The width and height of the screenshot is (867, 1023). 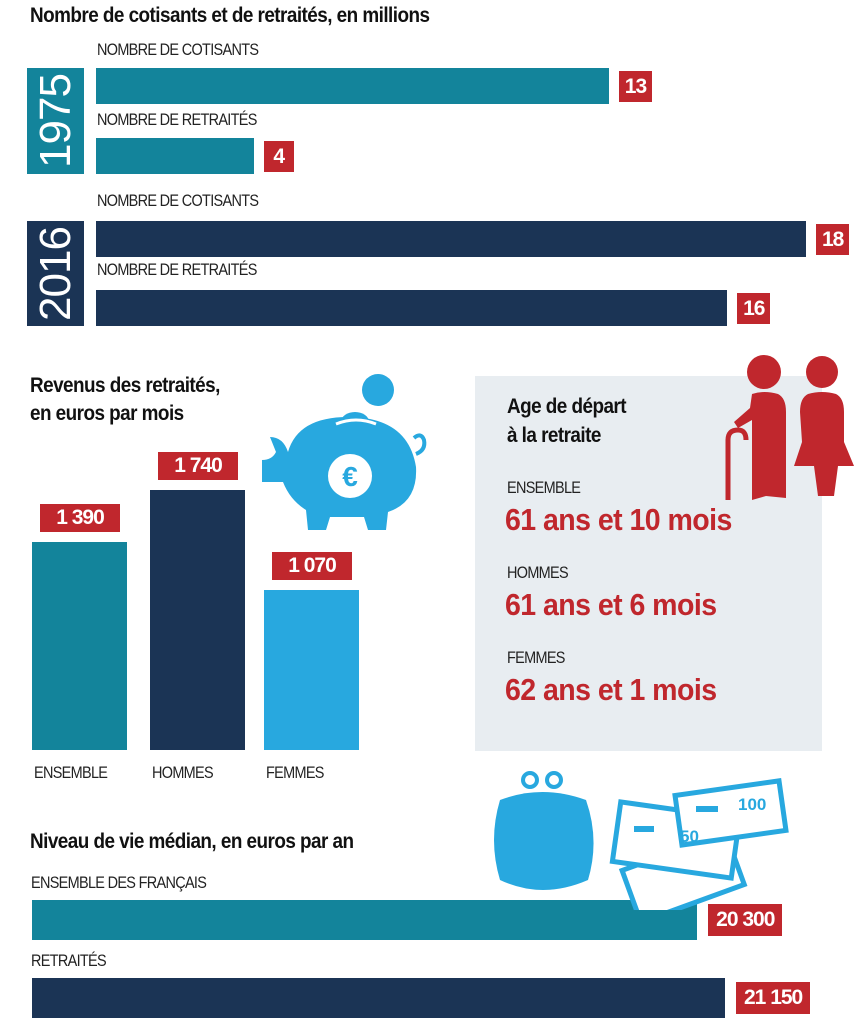 What do you see at coordinates (295, 772) in the screenshot?
I see `category-label: FEMMES` at bounding box center [295, 772].